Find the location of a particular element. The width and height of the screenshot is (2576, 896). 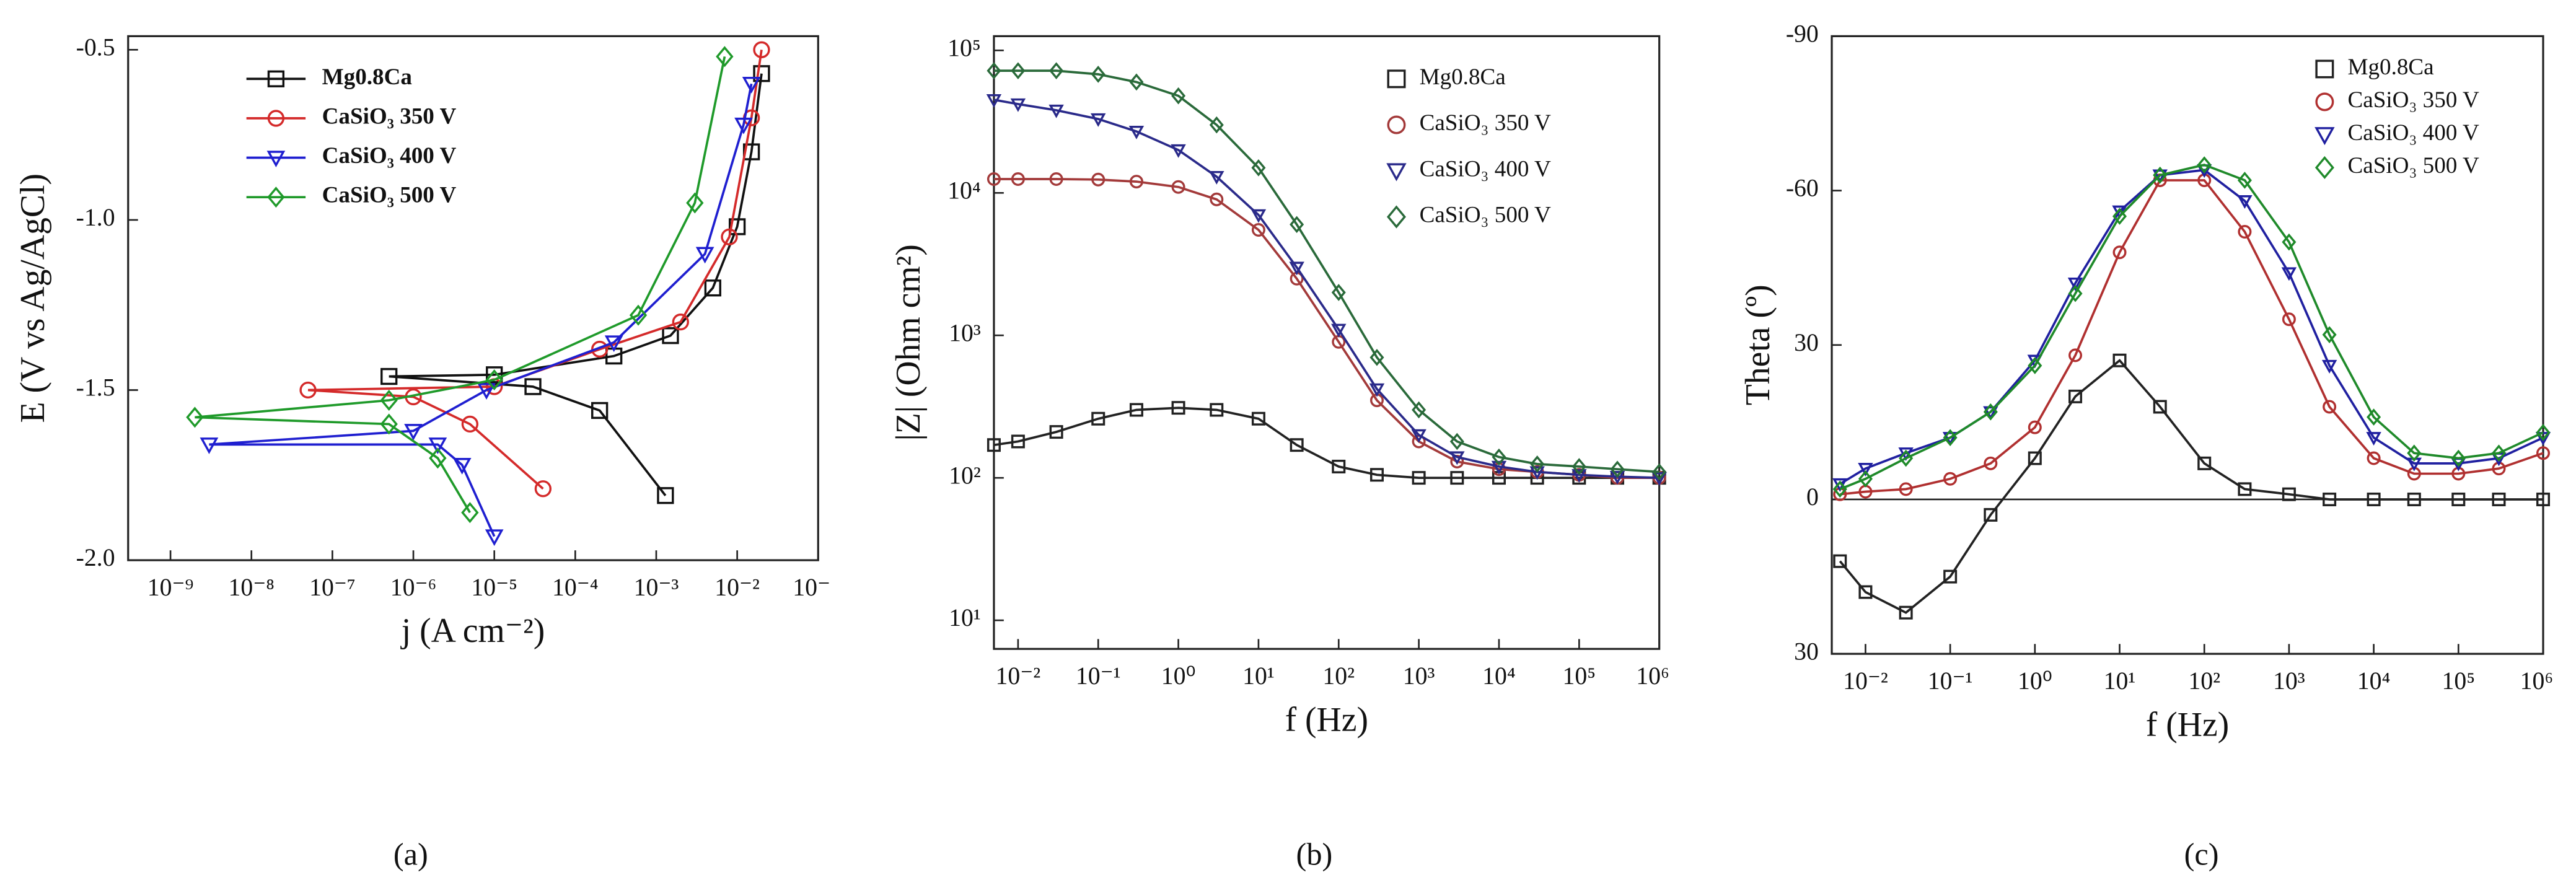

y-axis-label: |Z| (Ohm cm²) is located at coordinates (909, 343).